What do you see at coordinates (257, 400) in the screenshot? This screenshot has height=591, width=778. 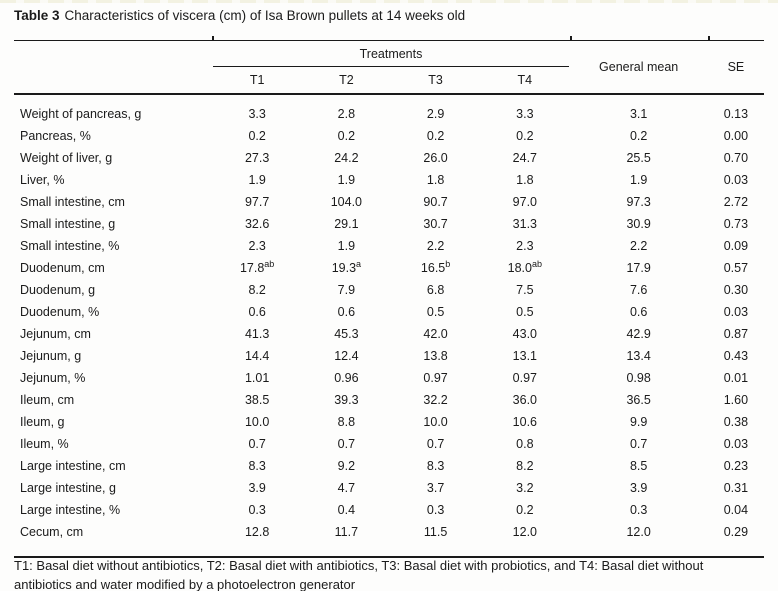 I see `treatment-value-cell: 38.5` at bounding box center [257, 400].